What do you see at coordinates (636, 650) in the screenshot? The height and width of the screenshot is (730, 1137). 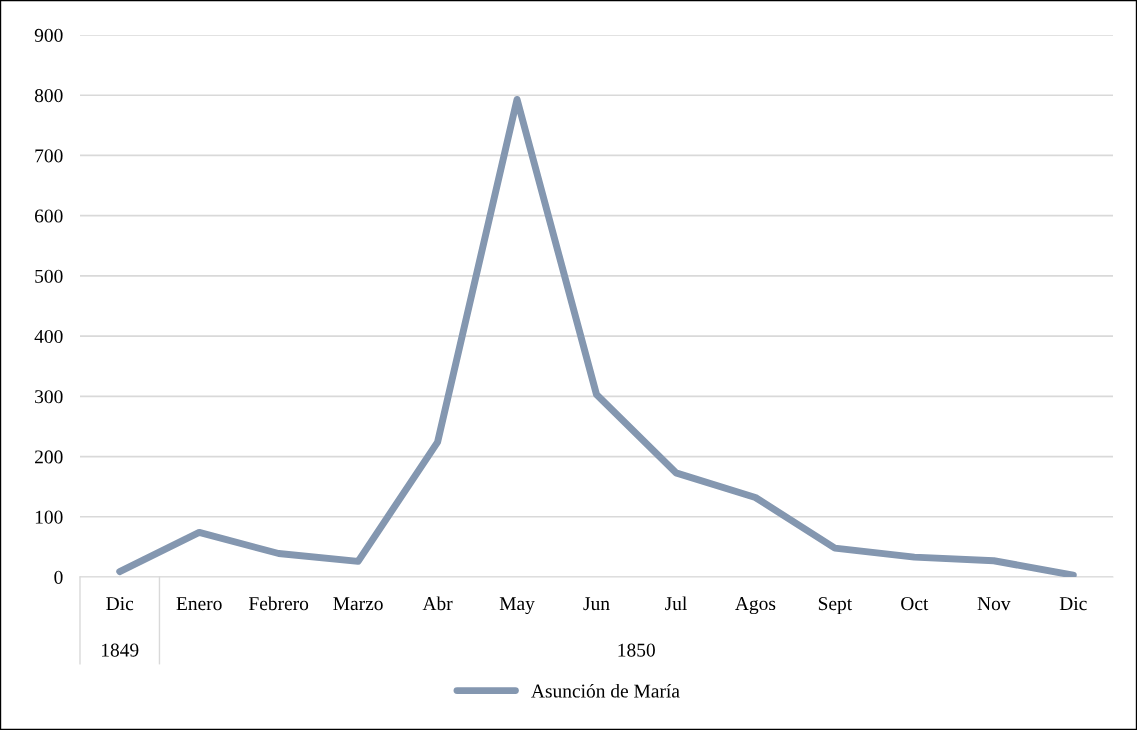 I see `text: 1850` at bounding box center [636, 650].